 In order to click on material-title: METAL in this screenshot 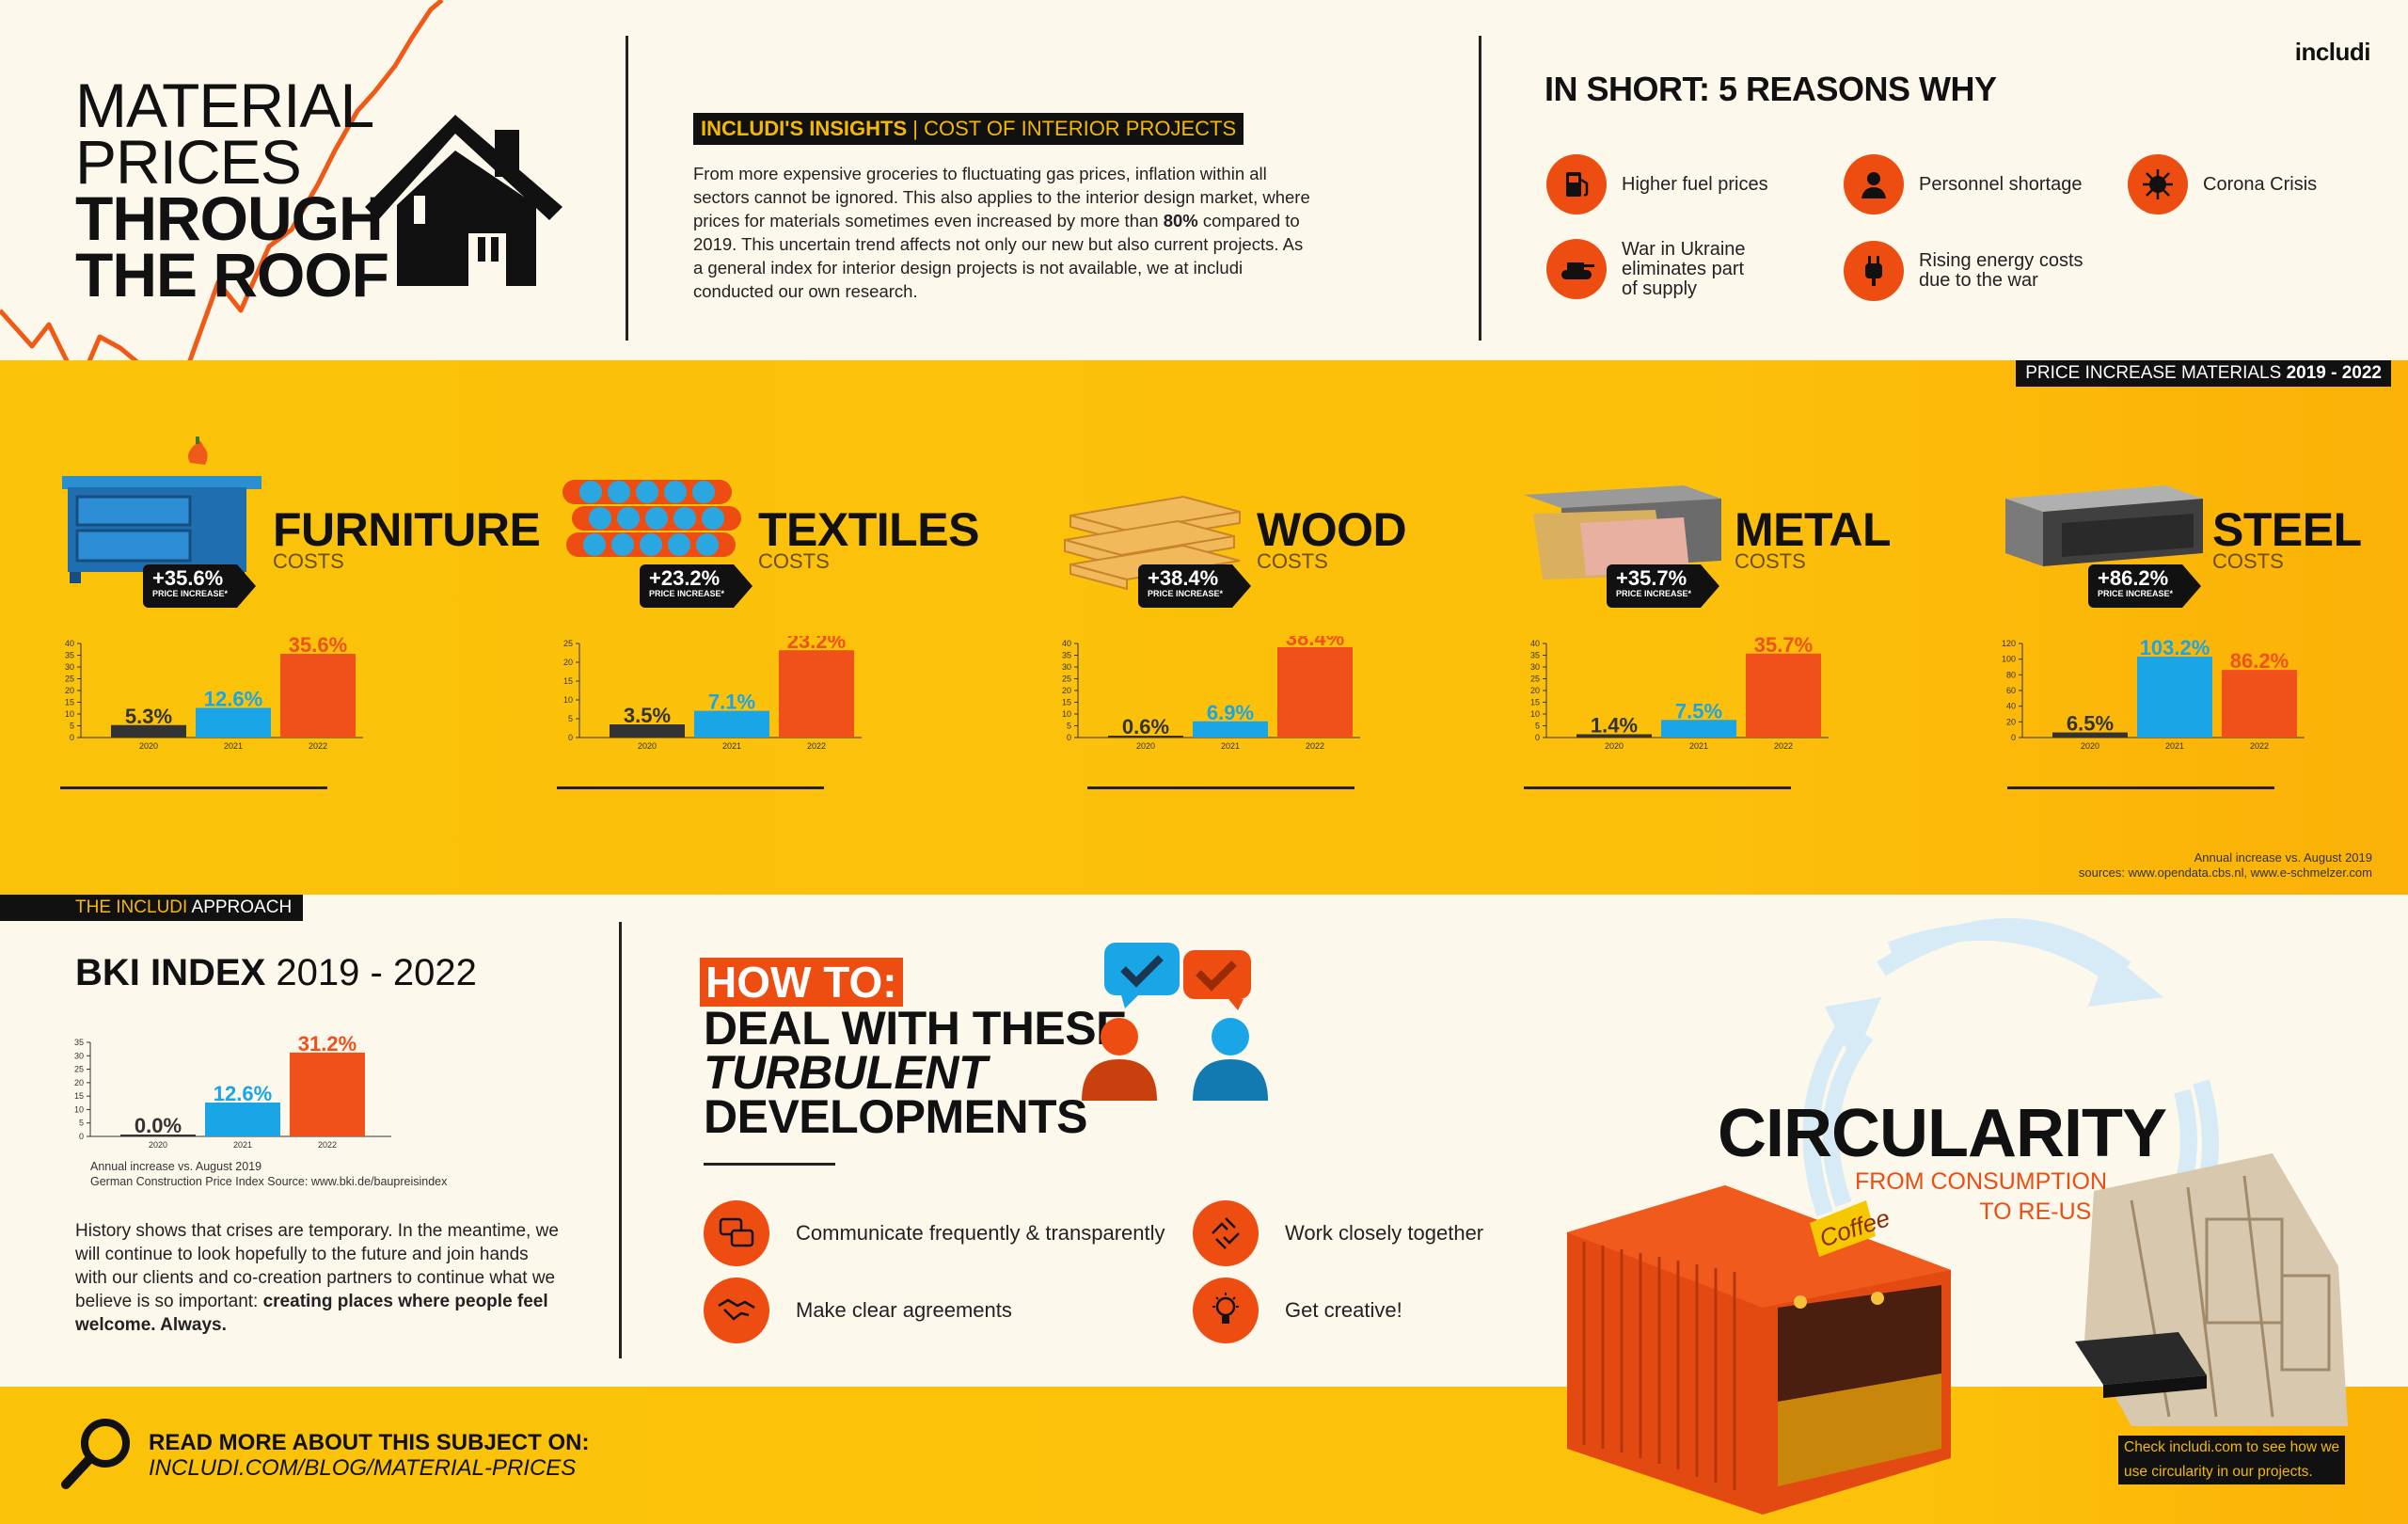, I will do `click(1813, 529)`.